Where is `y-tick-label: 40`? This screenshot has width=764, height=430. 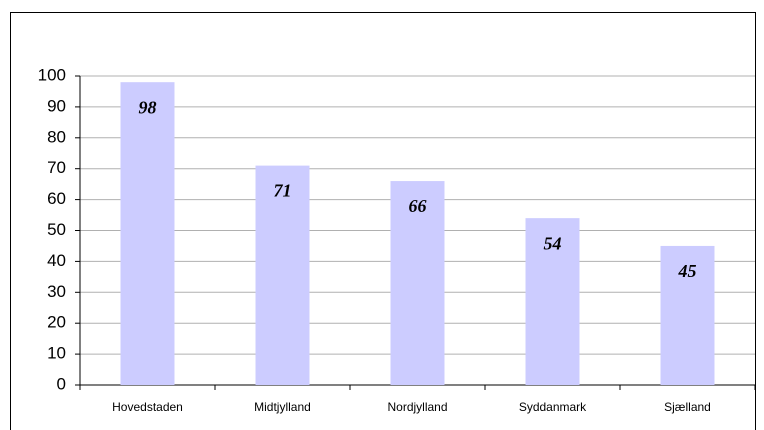 y-tick-label: 40 is located at coordinates (56, 260).